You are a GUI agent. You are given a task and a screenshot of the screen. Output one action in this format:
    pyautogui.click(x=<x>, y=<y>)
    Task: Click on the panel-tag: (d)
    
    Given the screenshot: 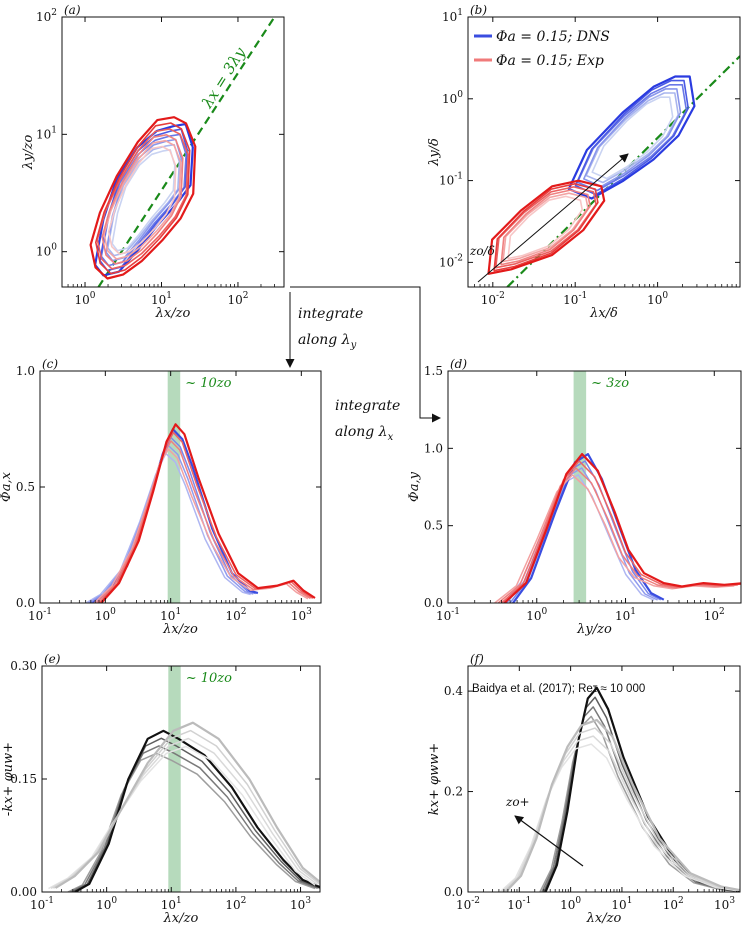 What is the action you would take?
    pyautogui.click(x=458, y=364)
    